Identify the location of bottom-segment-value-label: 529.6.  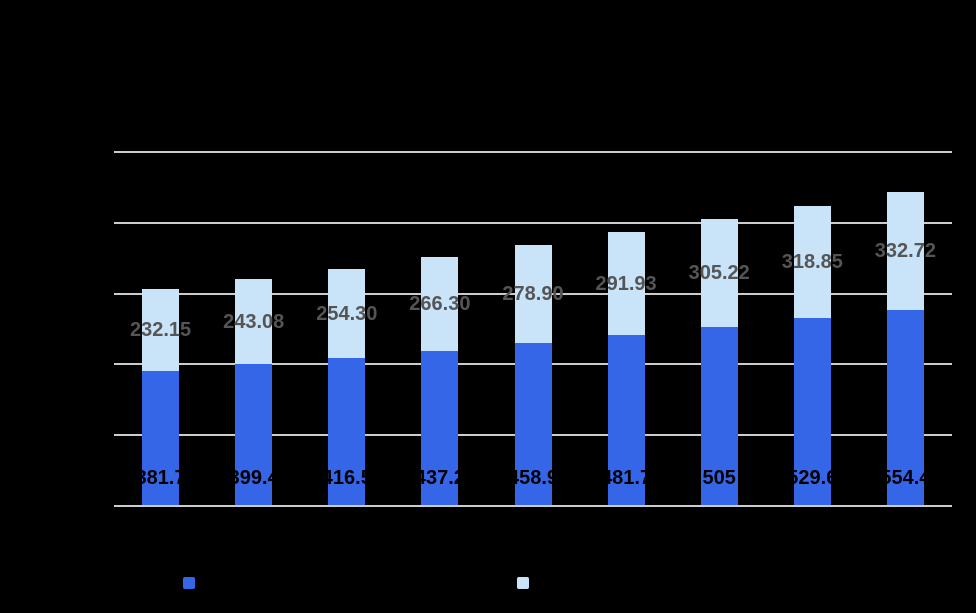
(812, 478).